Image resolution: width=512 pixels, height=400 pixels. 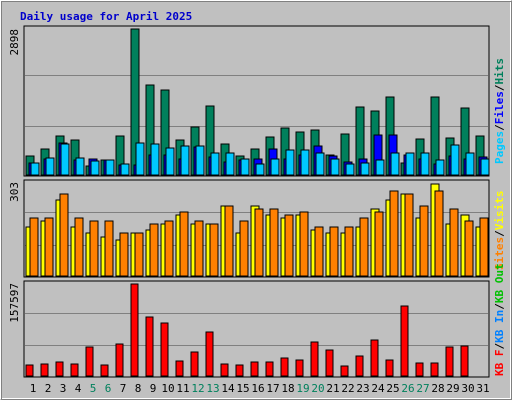 What do you see at coordinates (467, 388) in the screenshot?
I see `day-label-30: 30` at bounding box center [467, 388].